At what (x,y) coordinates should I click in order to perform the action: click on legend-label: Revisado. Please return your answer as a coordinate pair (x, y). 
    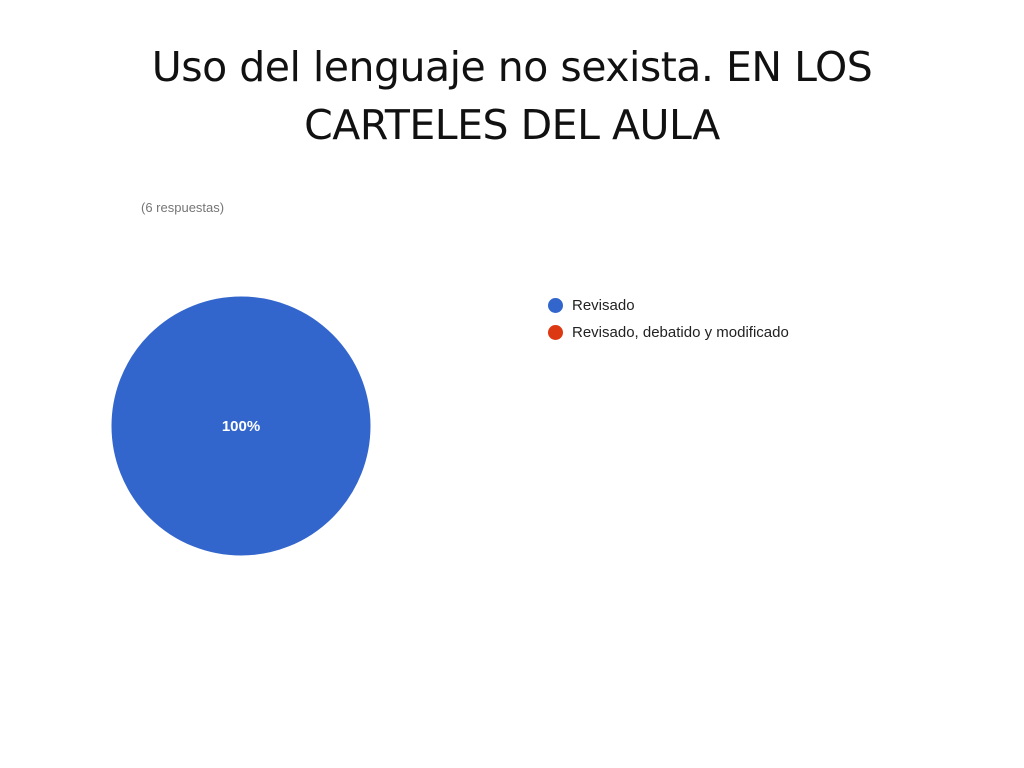
    Looking at the image, I should click on (603, 305).